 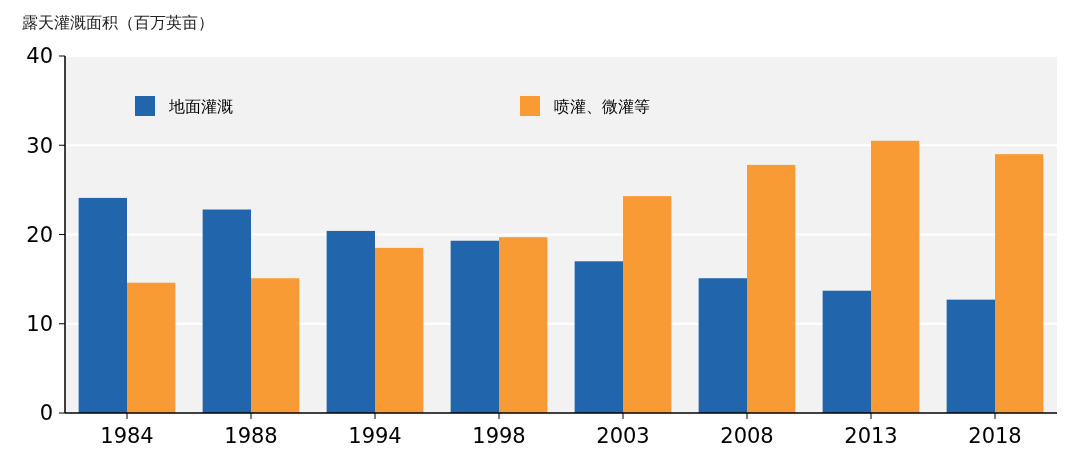 I want to click on x-tick-label: 1994, so click(x=375, y=436).